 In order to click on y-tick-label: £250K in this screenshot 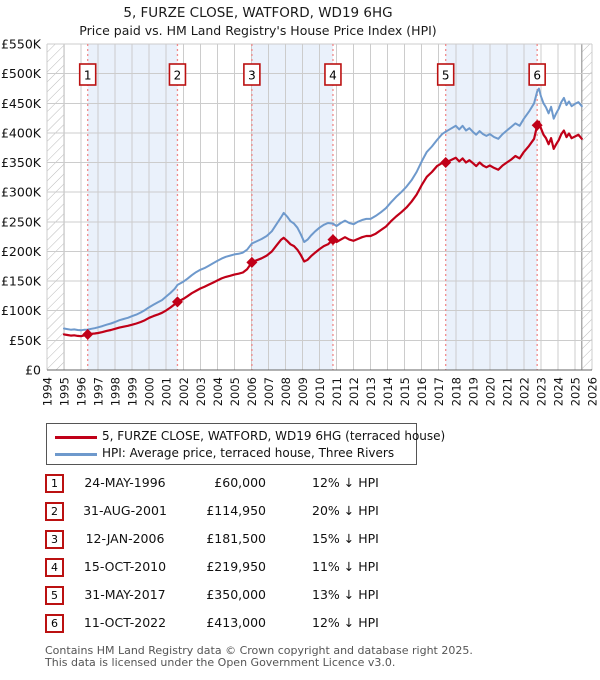, I will do `click(21, 221)`.